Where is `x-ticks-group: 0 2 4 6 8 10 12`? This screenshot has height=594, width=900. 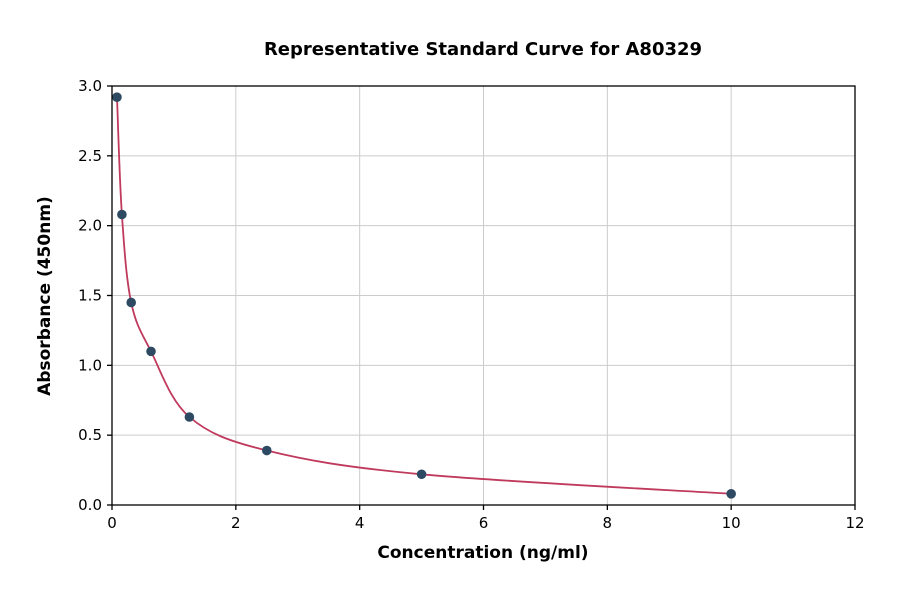 x-ticks-group: 0 2 4 6 8 10 12 is located at coordinates (486, 518).